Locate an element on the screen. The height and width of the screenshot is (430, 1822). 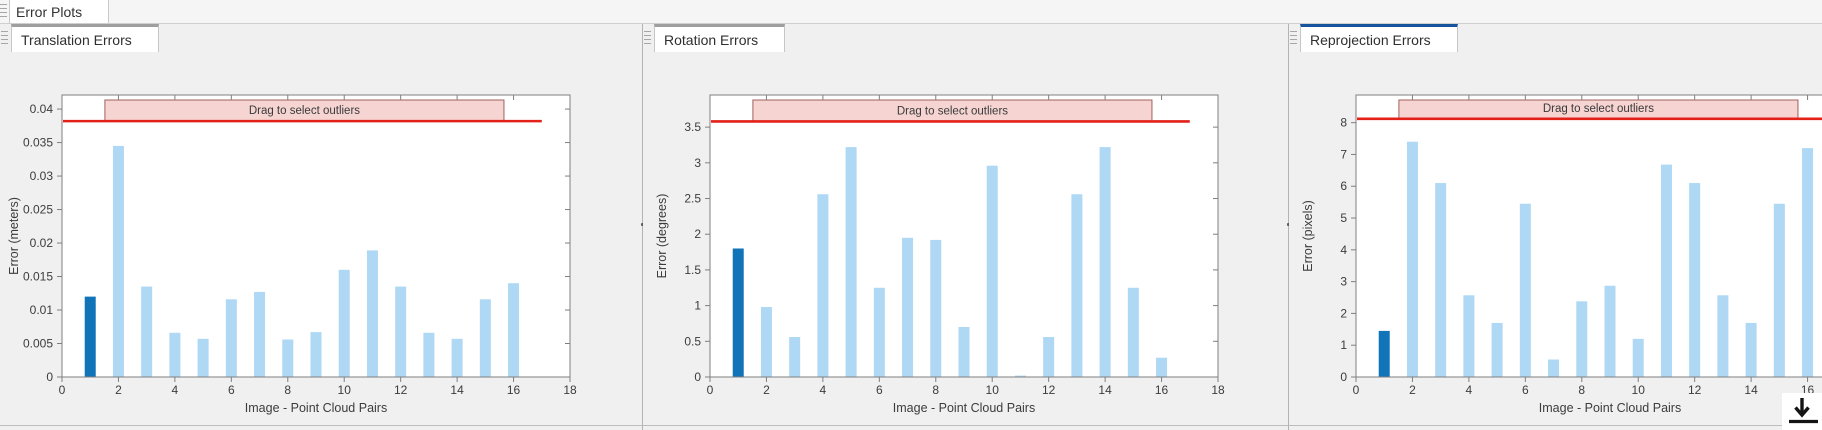
tab-rotation-errors: Rotation Errors is located at coordinates (720, 38).